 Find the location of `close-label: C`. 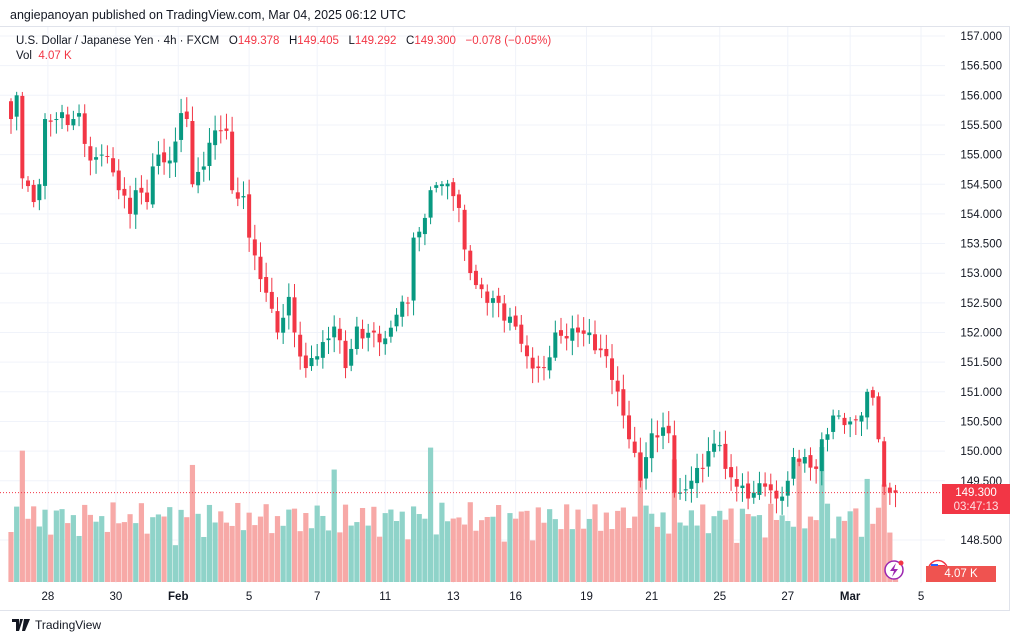

close-label: C is located at coordinates (410, 41).